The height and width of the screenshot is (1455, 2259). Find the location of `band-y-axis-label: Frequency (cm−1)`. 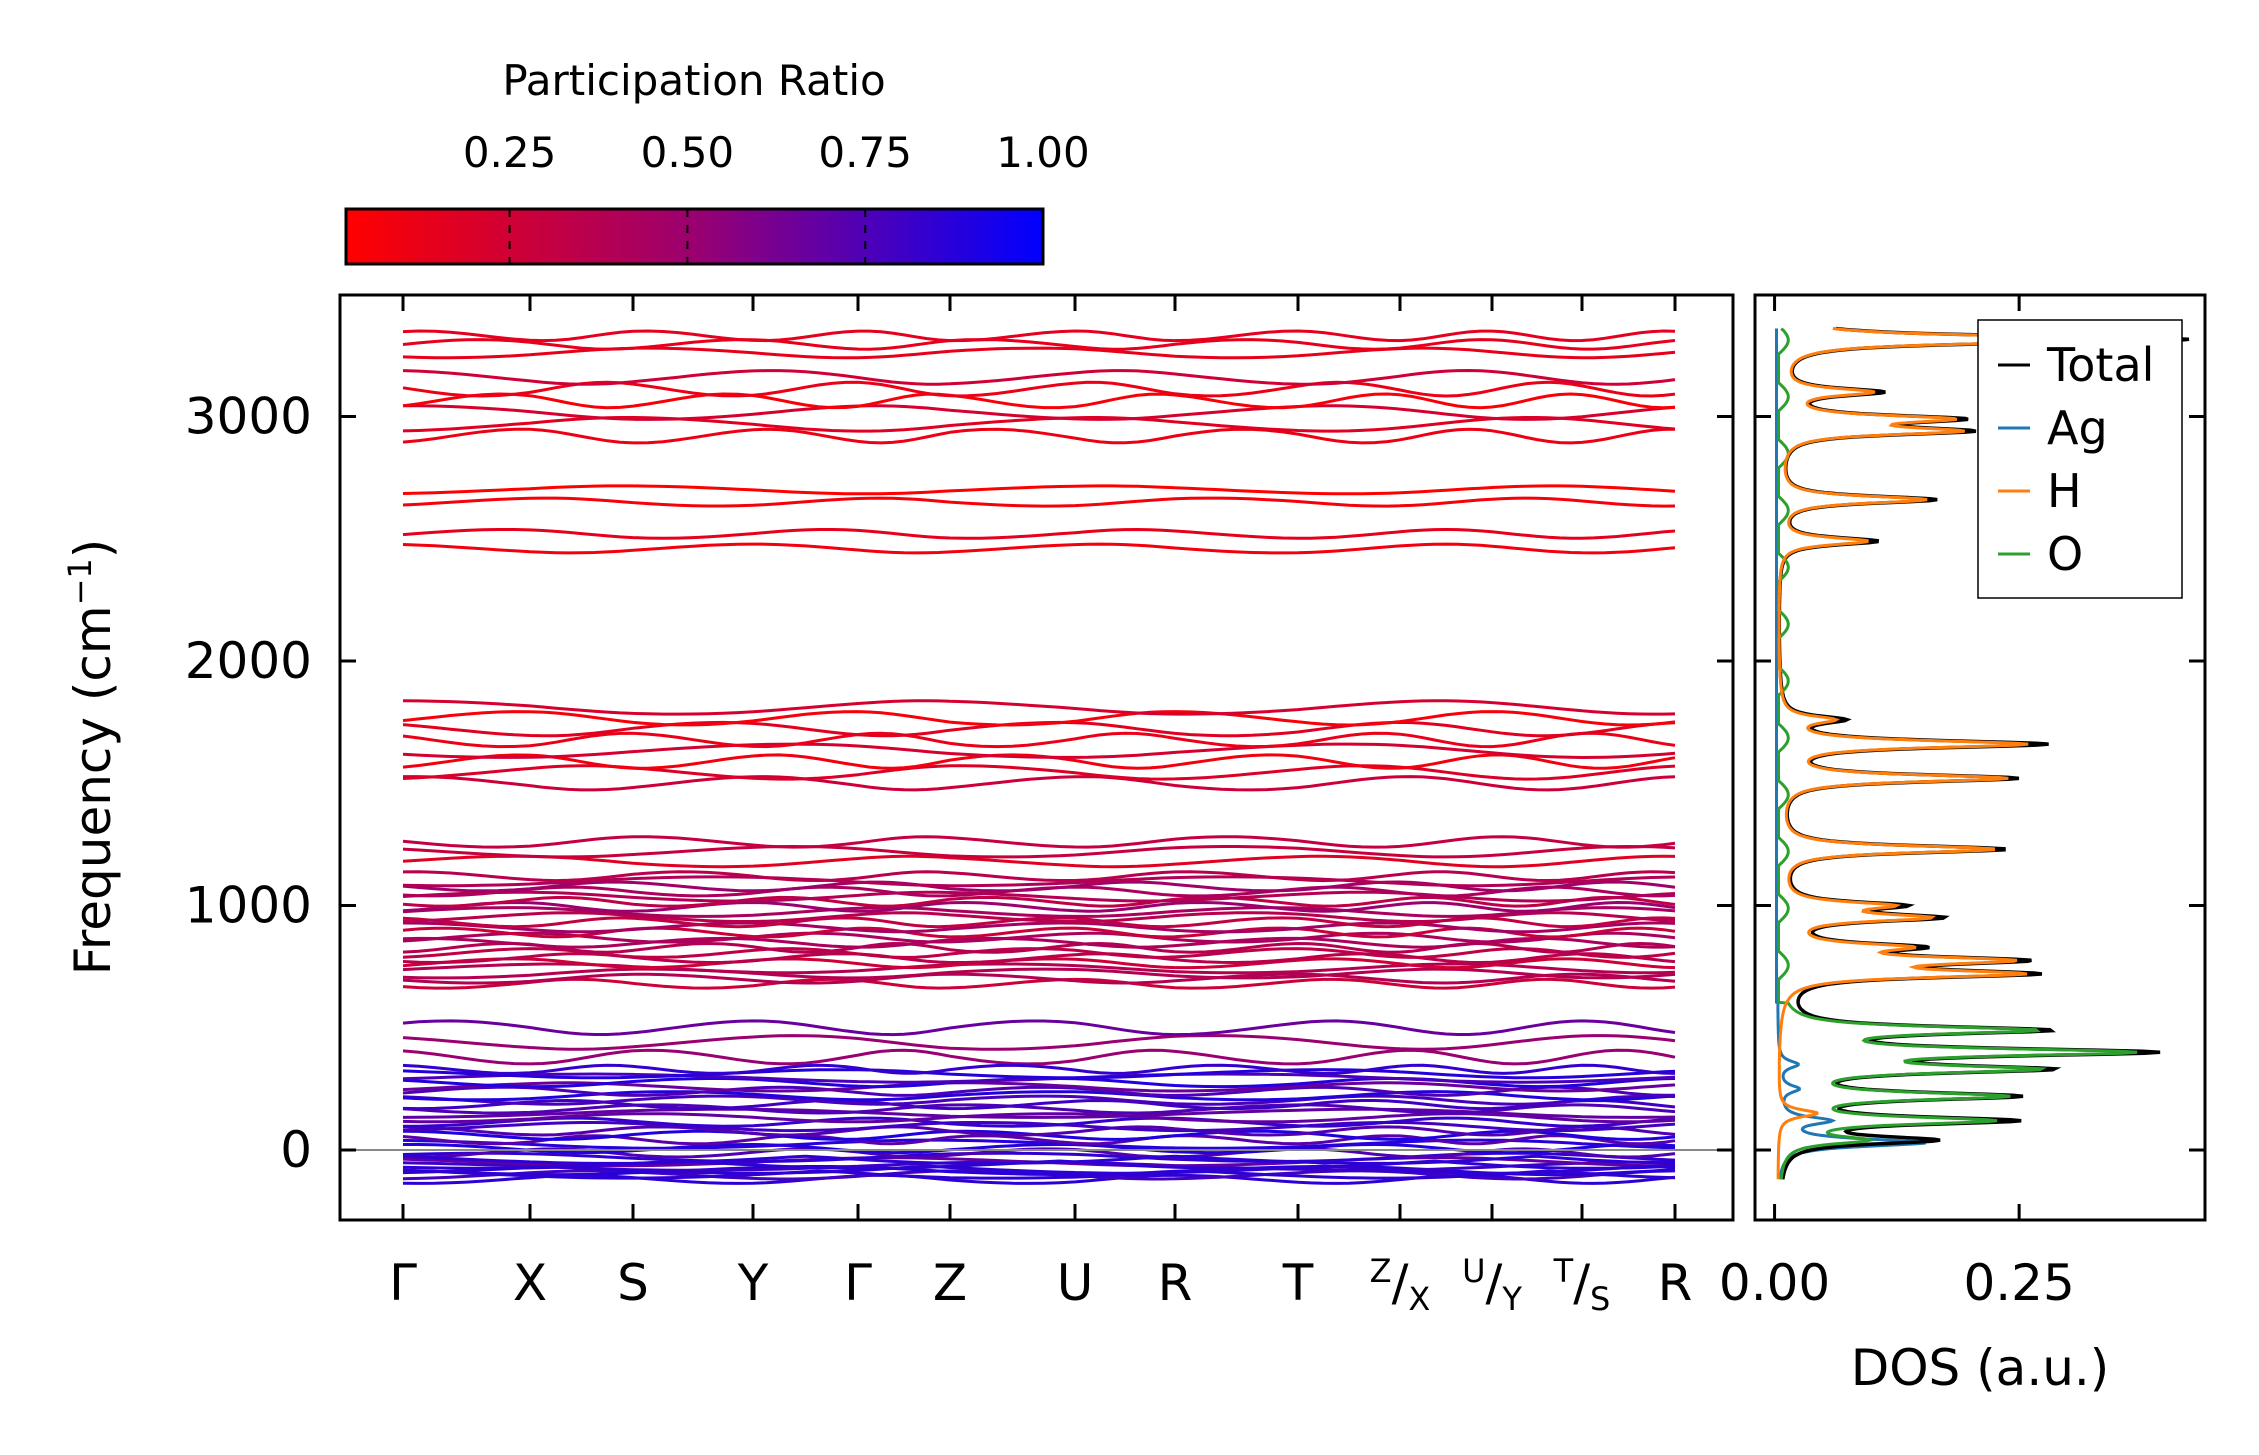

band-y-axis-label: Frequency (cm−1) is located at coordinates (91, 757).